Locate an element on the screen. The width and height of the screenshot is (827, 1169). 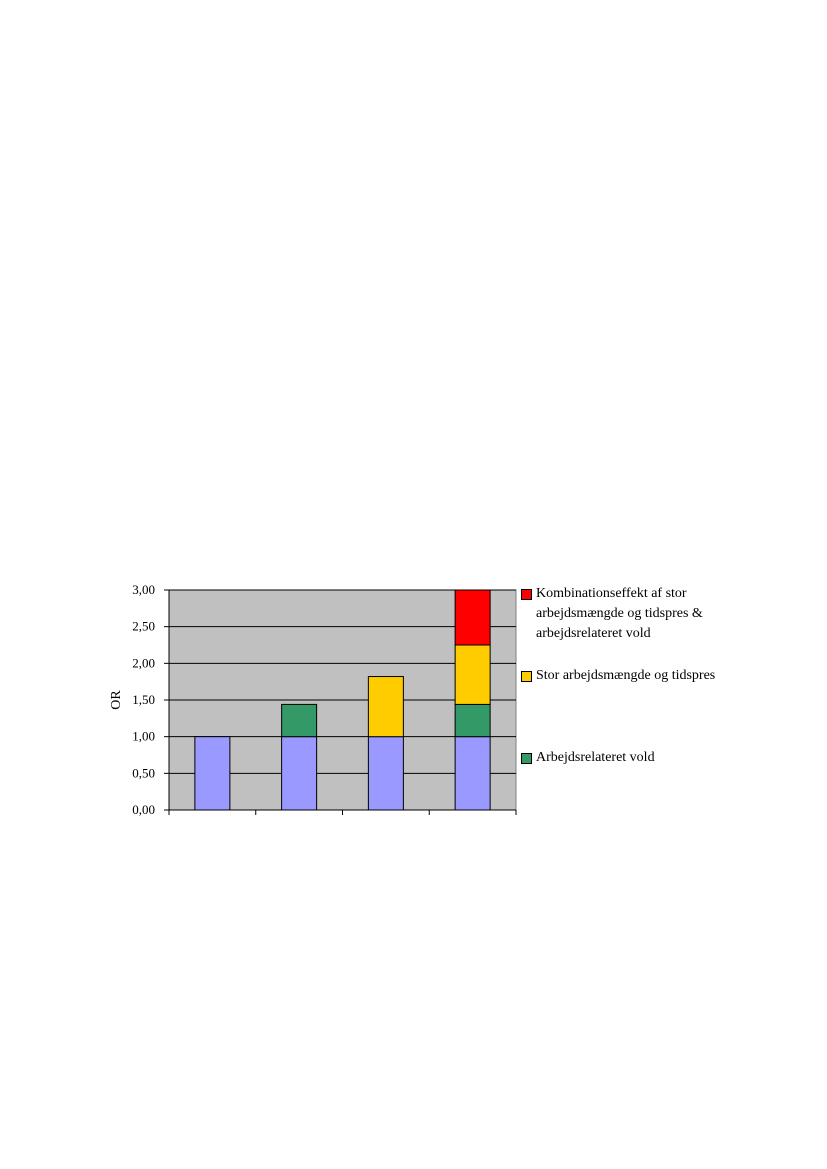
legend-swatch-stor-arbejdsmaengde is located at coordinates (526, 676).